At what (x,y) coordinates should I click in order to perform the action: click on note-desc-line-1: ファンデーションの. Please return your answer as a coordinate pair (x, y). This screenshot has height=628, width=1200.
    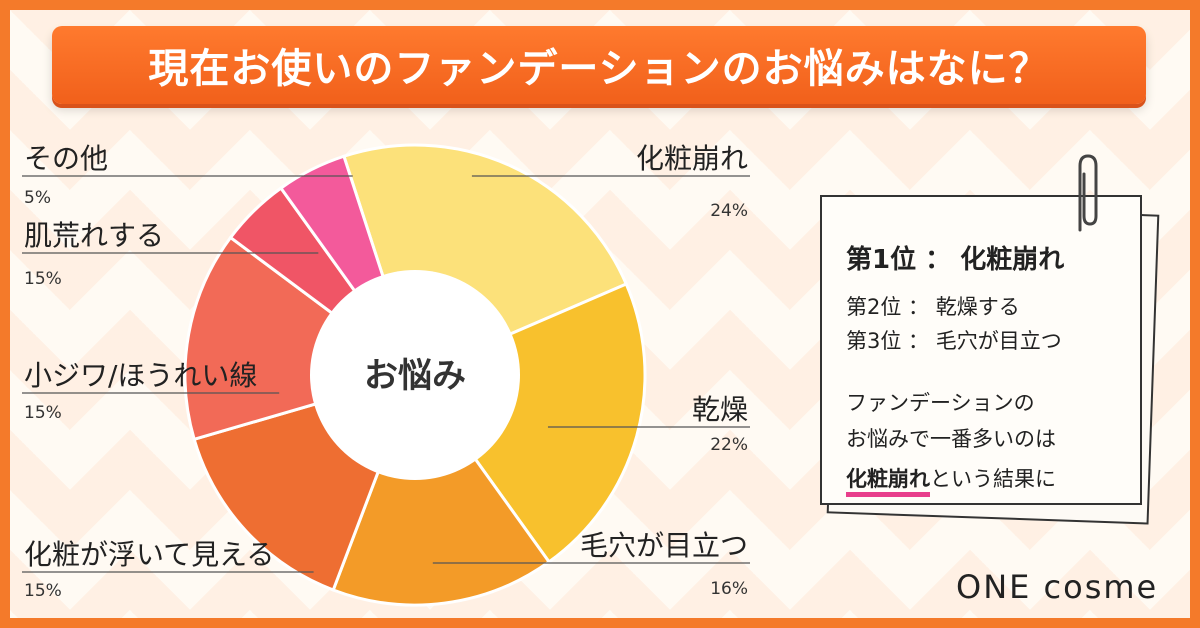
    Looking at the image, I should click on (940, 403).